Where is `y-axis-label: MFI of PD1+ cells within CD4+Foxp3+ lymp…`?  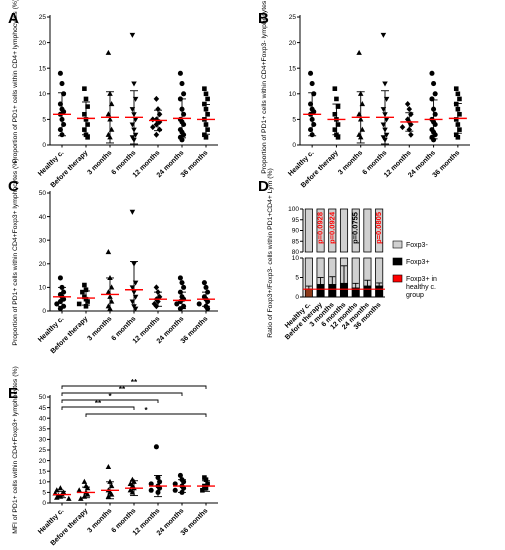 y-axis-label: MFI of PD1+ cells within CD4+Foxp3+ lymp… is located at coordinates (15, 450).